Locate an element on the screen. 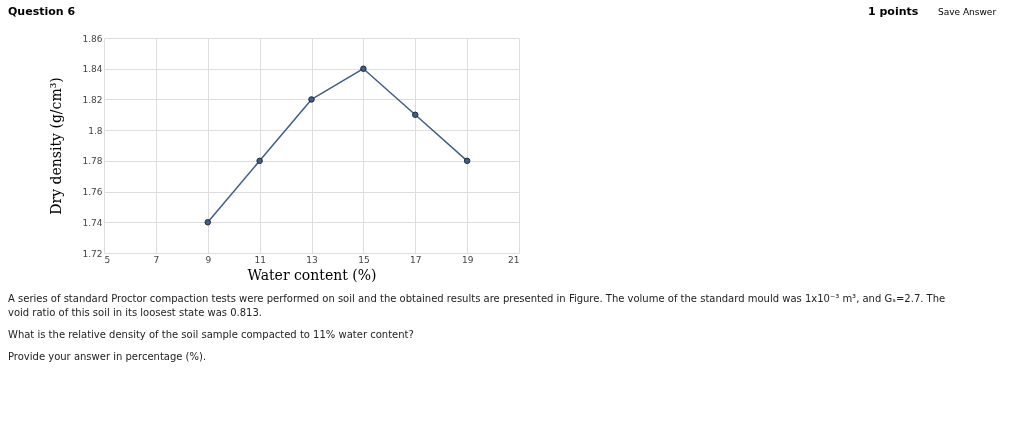  x-tick-label: 9 is located at coordinates (208, 259).